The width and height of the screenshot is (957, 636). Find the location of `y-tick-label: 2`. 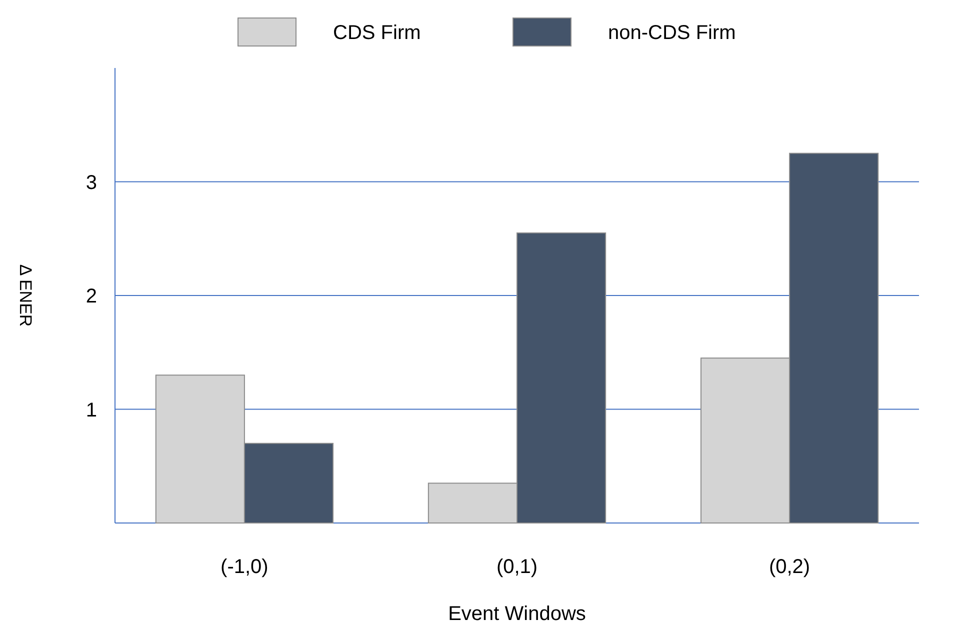

y-tick-label: 2 is located at coordinates (91, 297).